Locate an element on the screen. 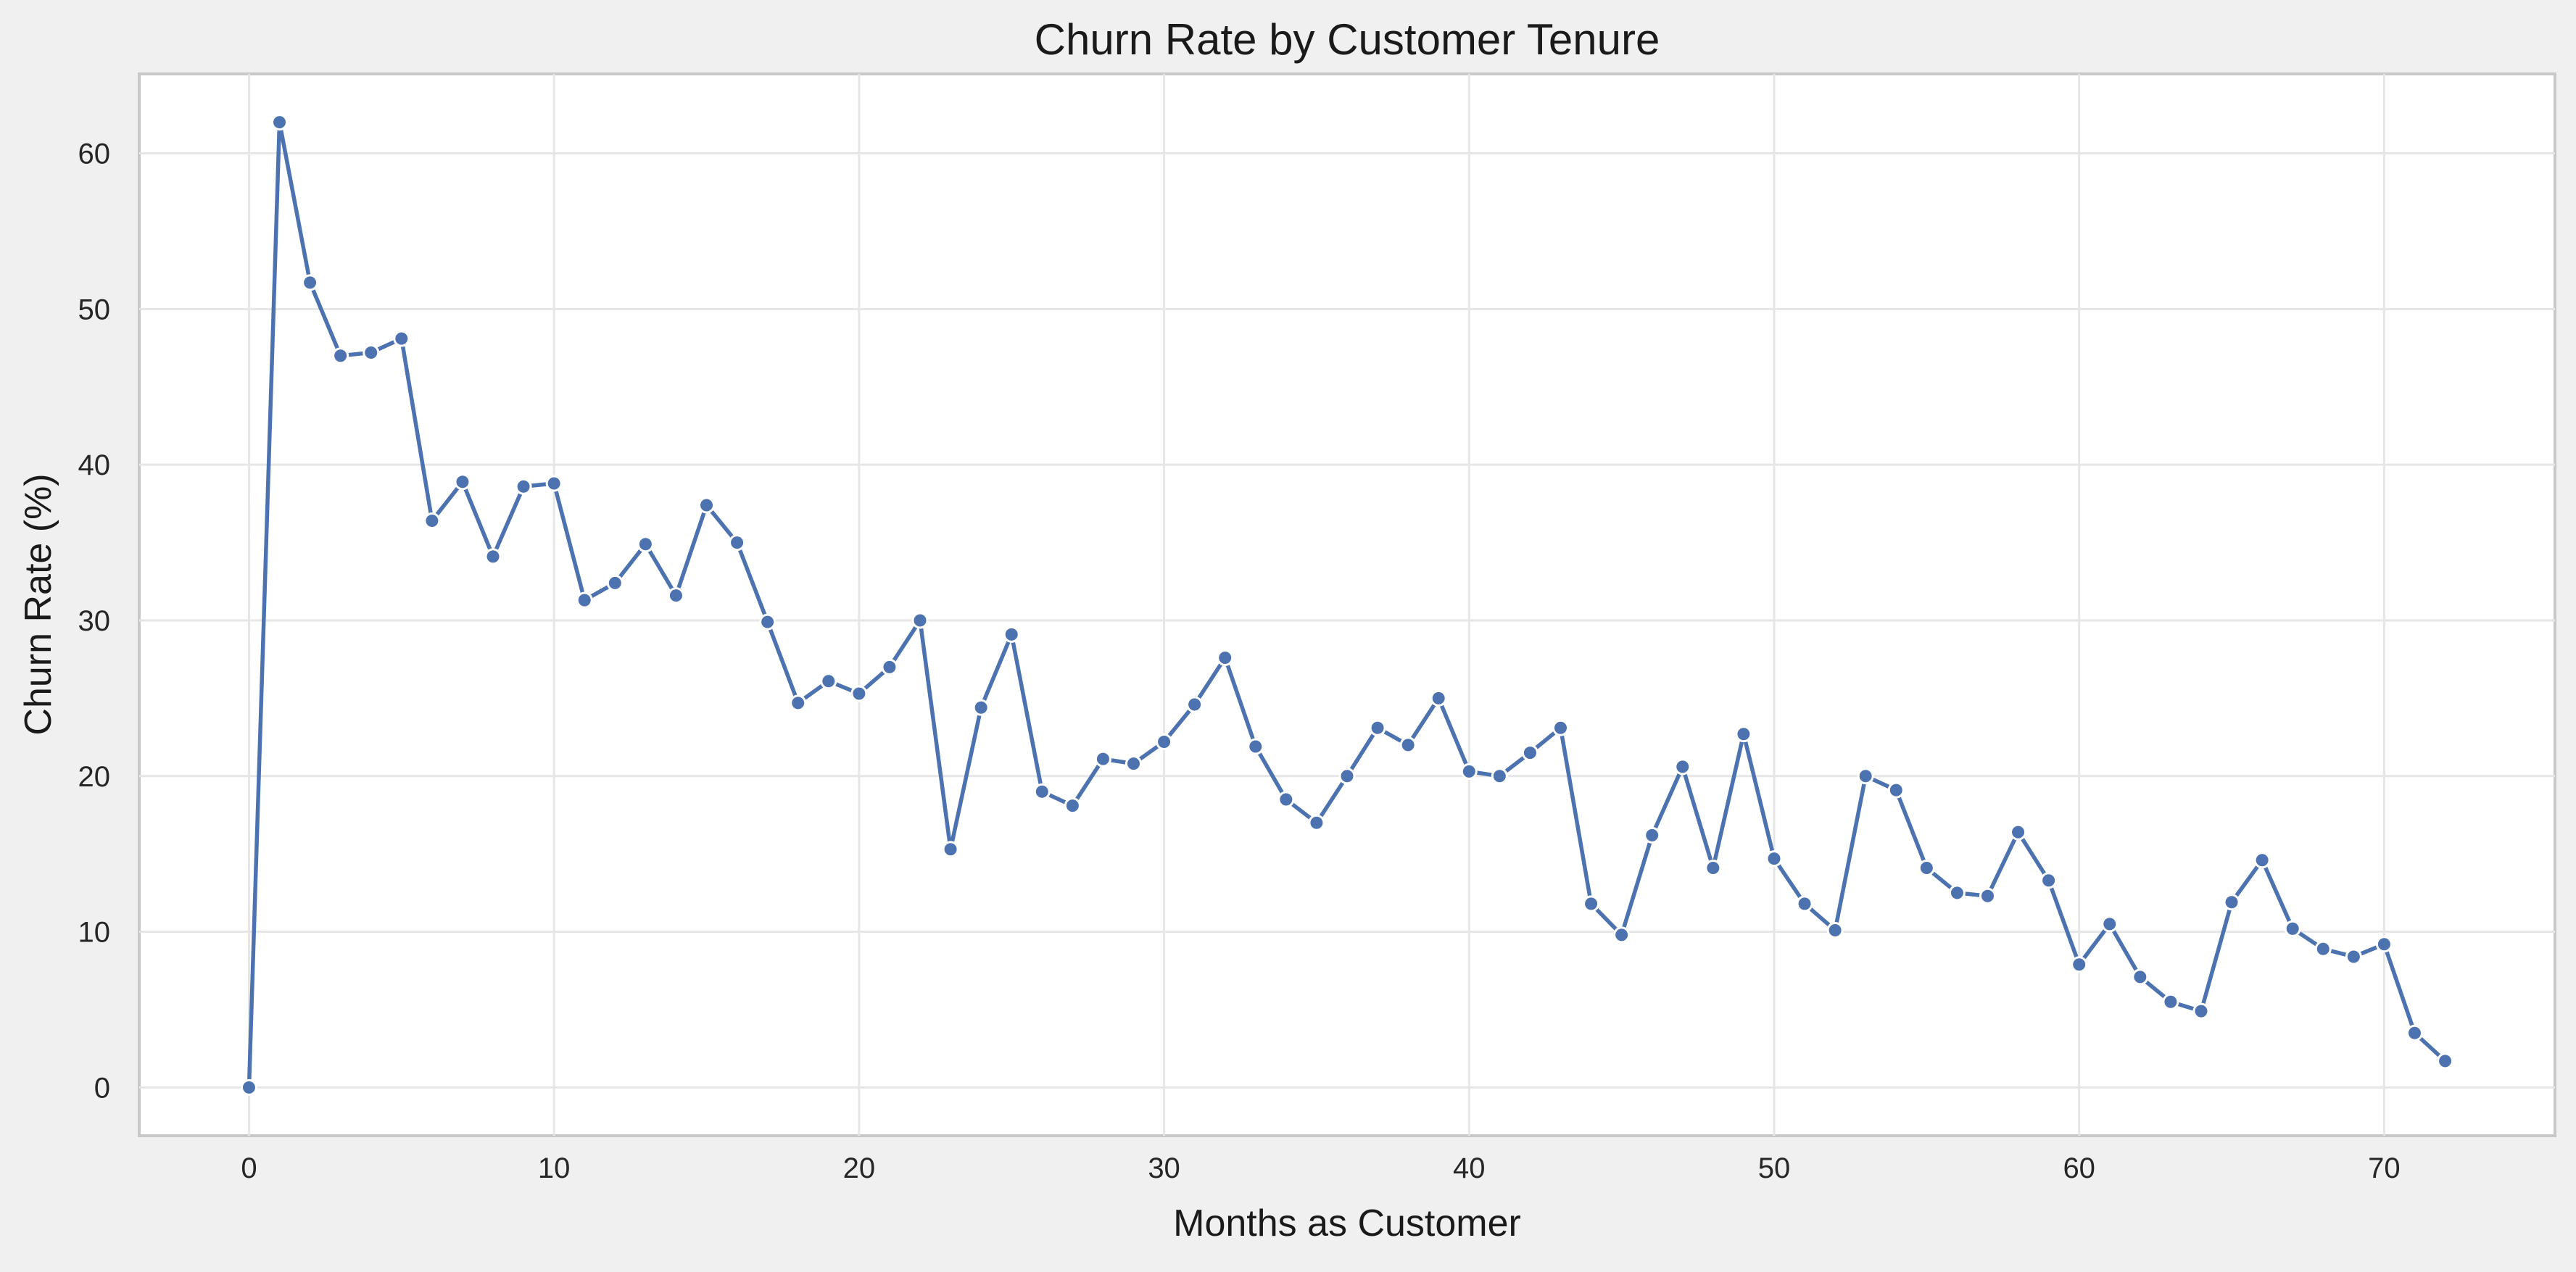 The width and height of the screenshot is (2576, 1272). x-tick-label: 60 is located at coordinates (2079, 1168).